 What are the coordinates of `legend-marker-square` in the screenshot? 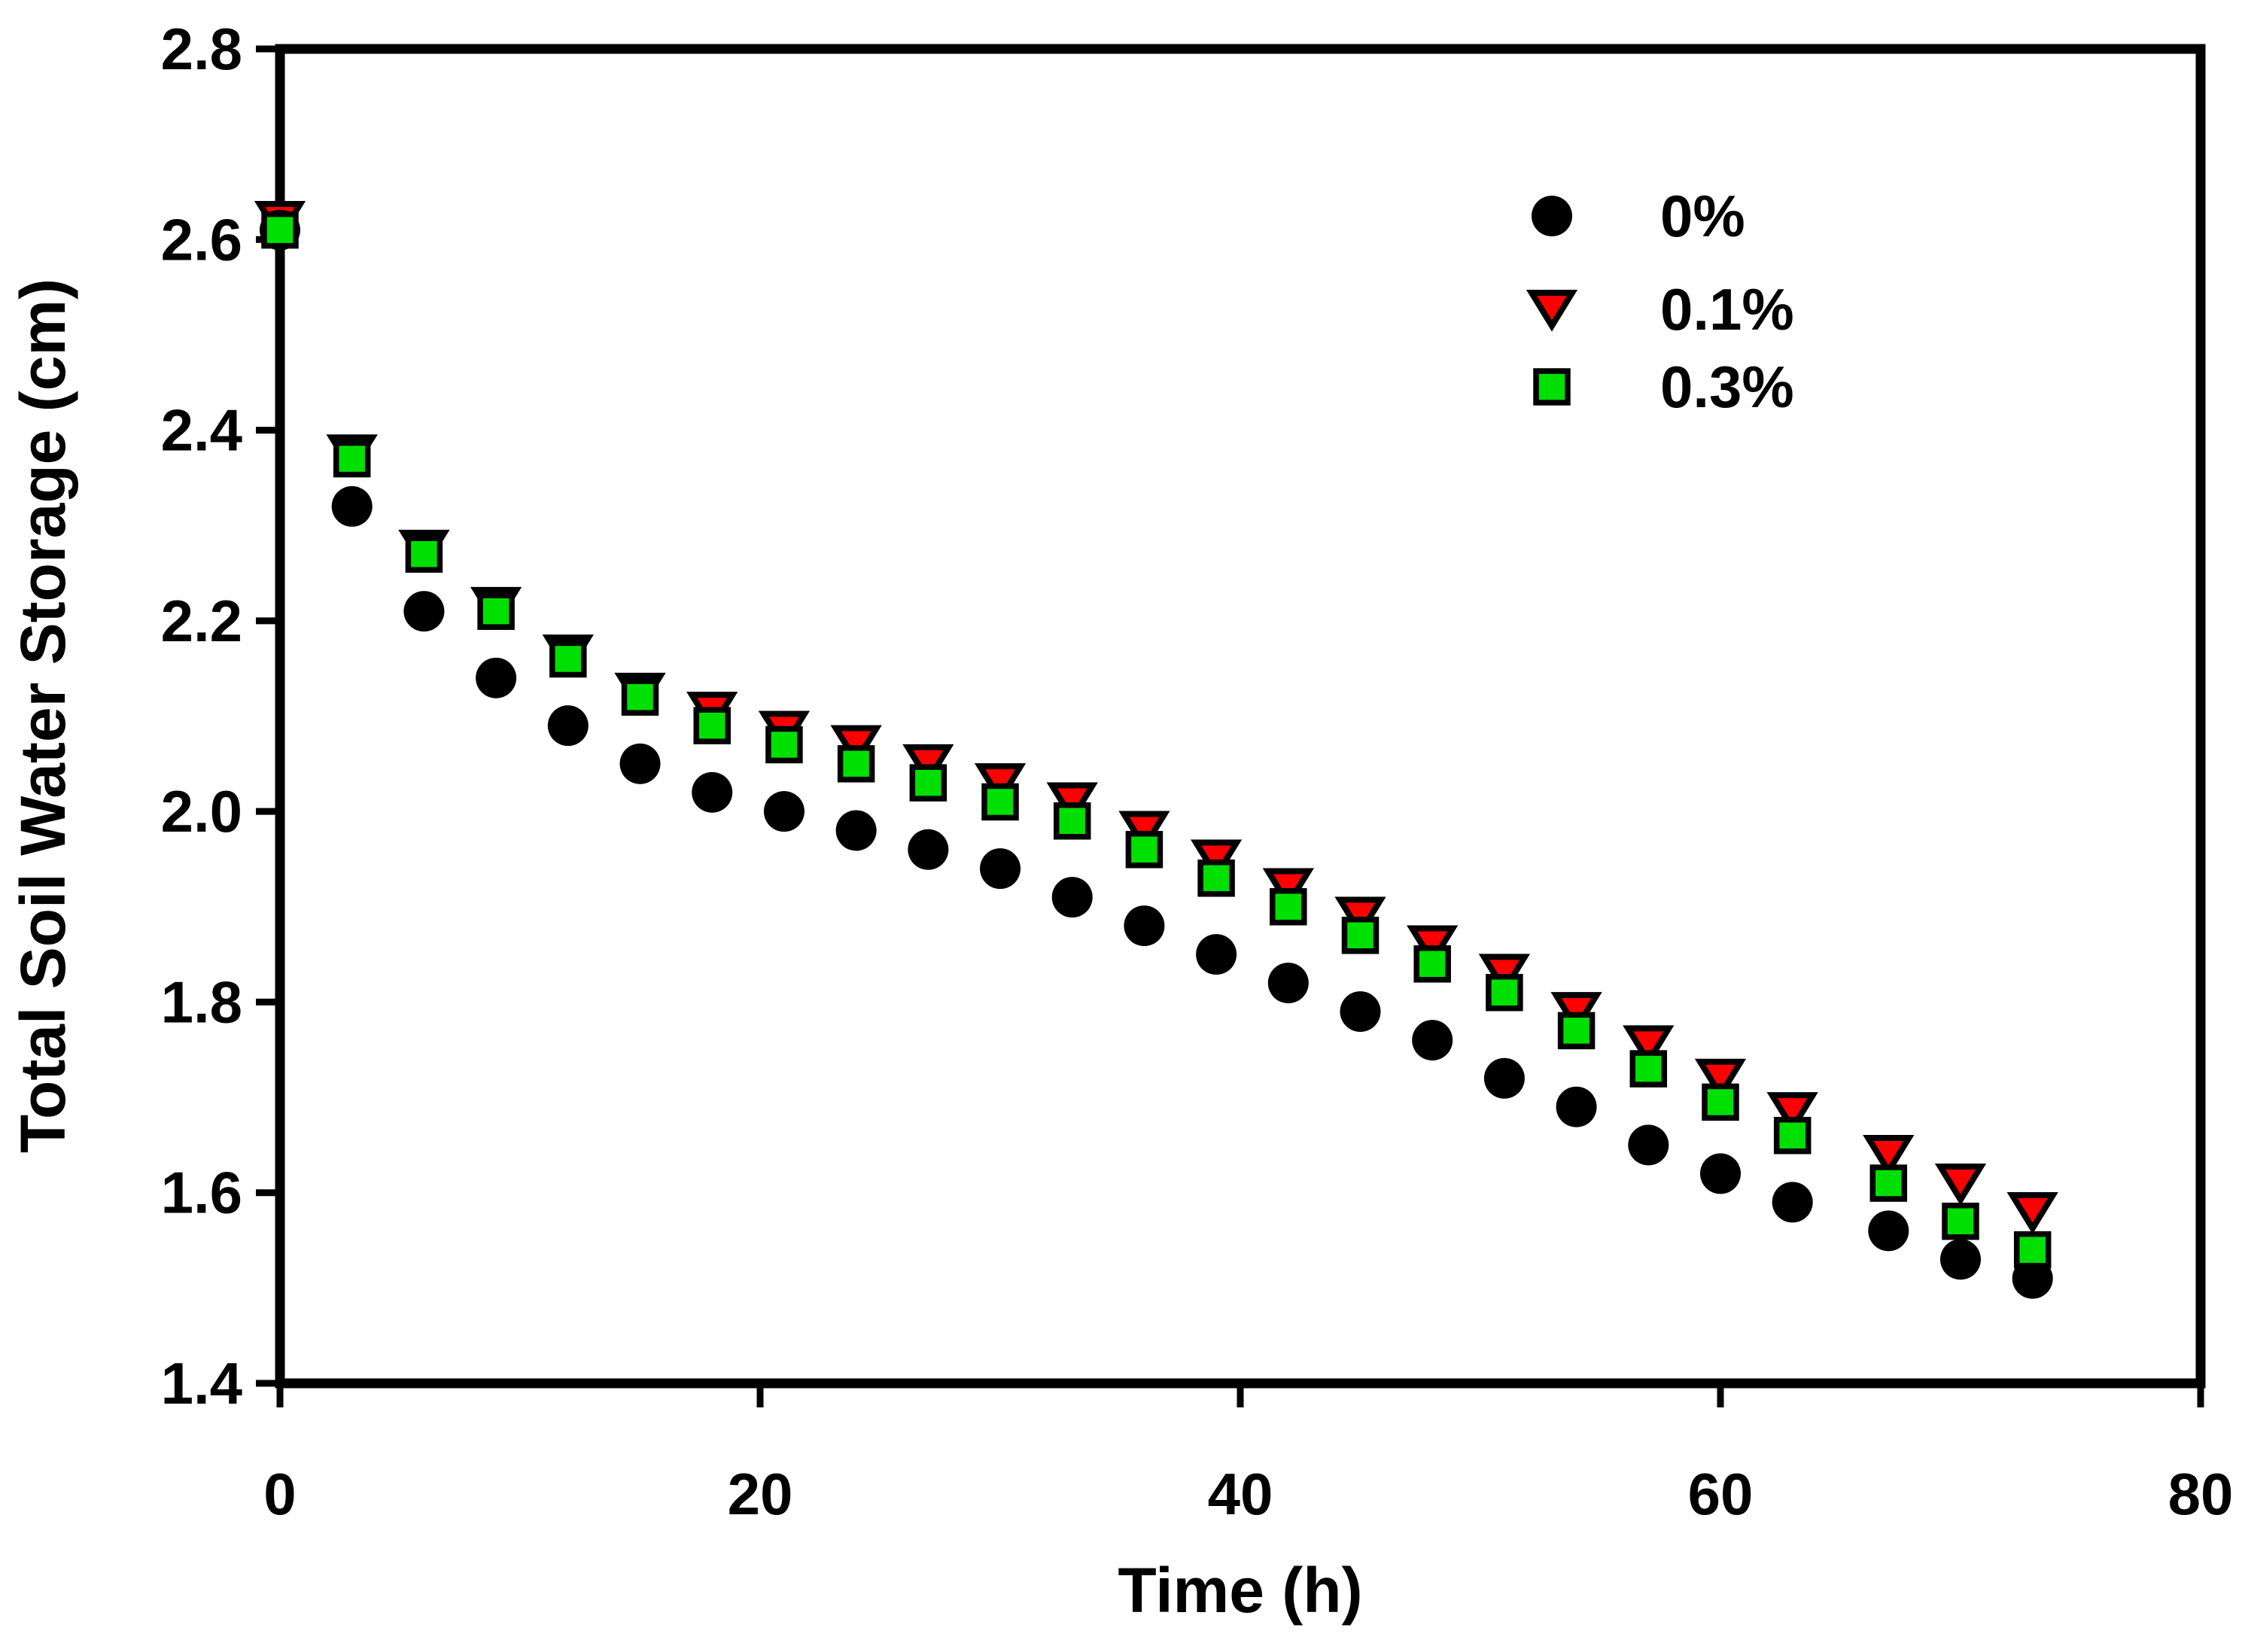 It's located at (1552, 387).